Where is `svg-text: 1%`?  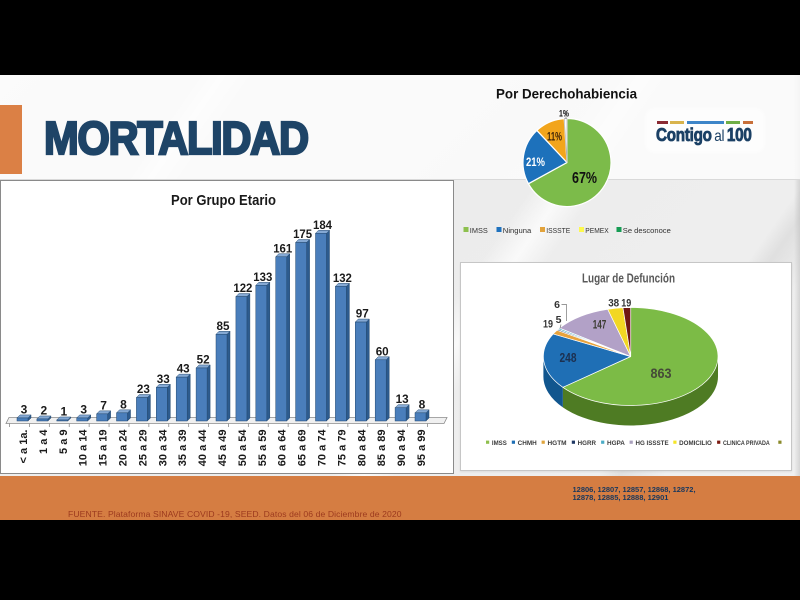 svg-text: 1% is located at coordinates (564, 114).